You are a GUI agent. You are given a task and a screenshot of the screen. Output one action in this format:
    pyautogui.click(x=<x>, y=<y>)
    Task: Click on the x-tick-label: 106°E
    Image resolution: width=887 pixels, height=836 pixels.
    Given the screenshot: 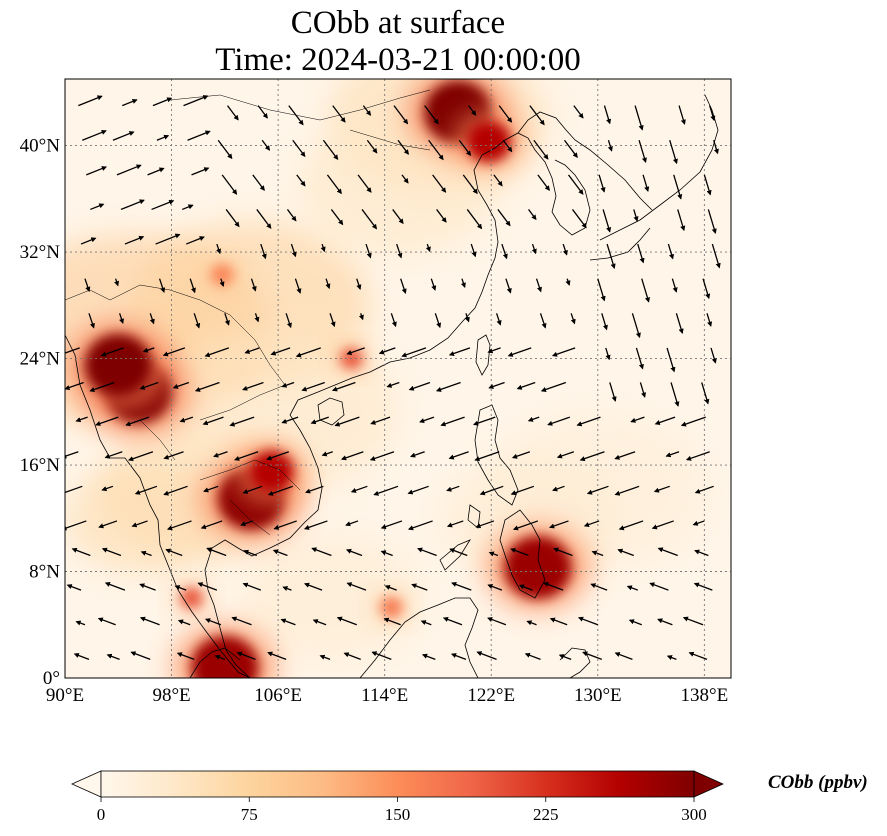 What is the action you would take?
    pyautogui.click(x=278, y=695)
    